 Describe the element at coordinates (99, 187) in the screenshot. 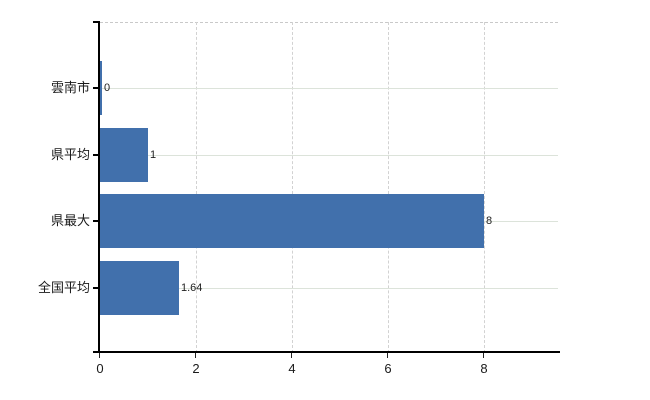

I see `y-axis-line` at that location.